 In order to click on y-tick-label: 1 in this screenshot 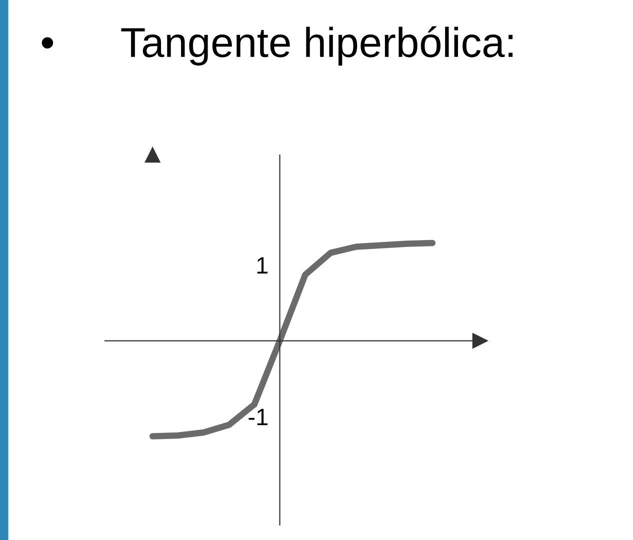, I will do `click(262, 265)`.